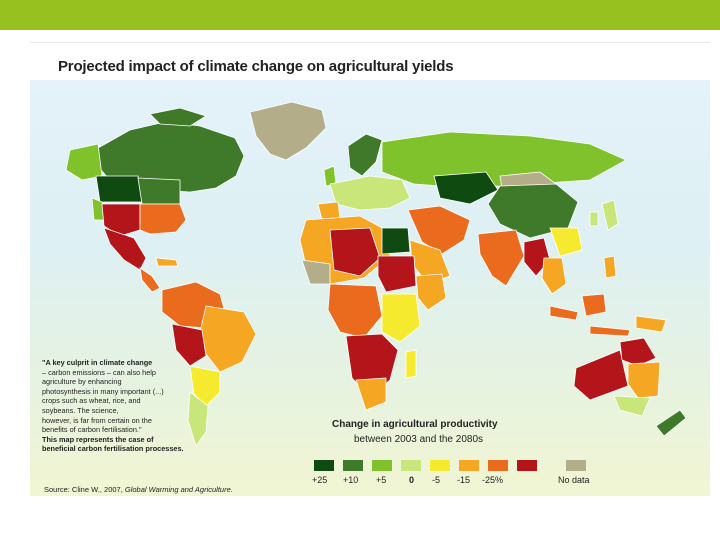  Describe the element at coordinates (464, 480) in the screenshot. I see `legend-label: -15` at that location.